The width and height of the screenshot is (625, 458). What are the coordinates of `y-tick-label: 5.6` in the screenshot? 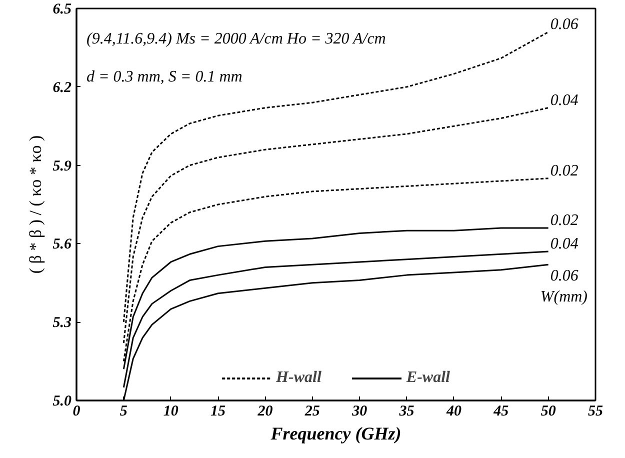 It's located at (62, 244).